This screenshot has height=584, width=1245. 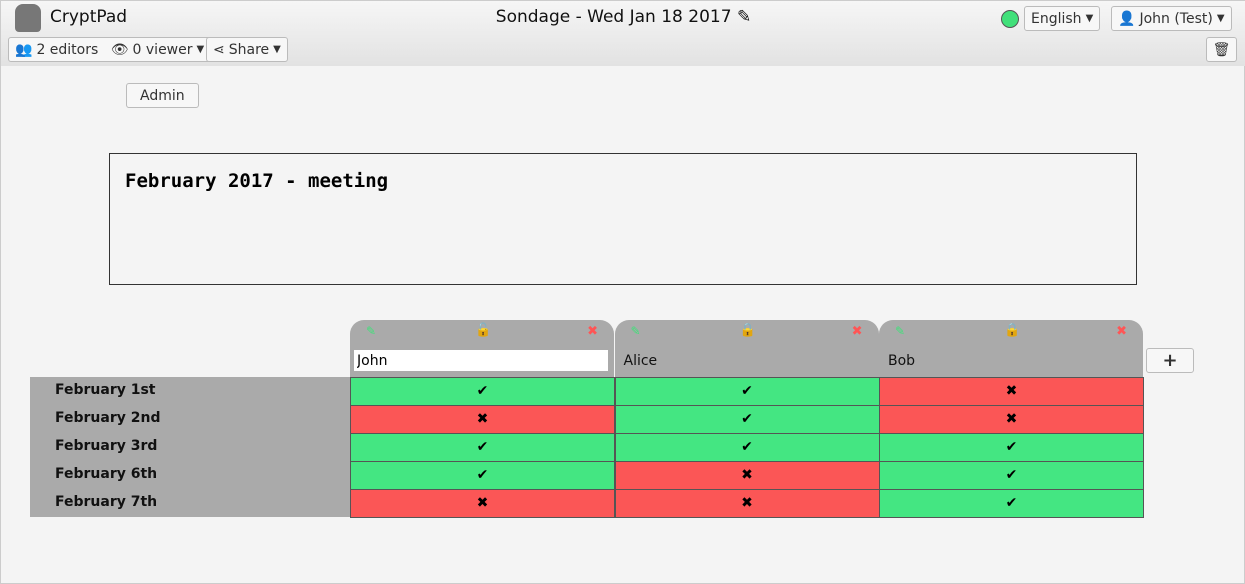 I want to click on column-header: ✎ 🔒 ✖ Bob, so click(x=1011, y=348).